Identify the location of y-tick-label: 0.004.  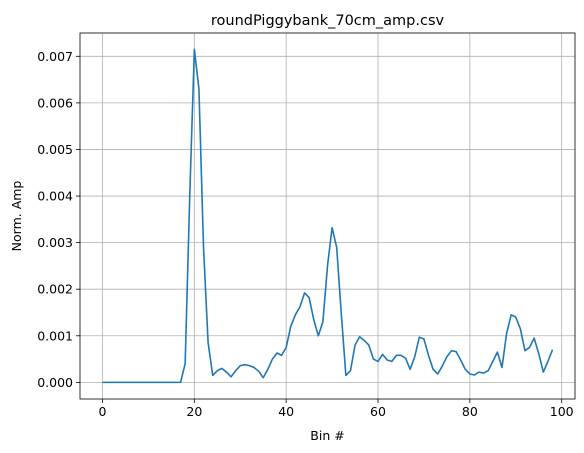
(55, 196).